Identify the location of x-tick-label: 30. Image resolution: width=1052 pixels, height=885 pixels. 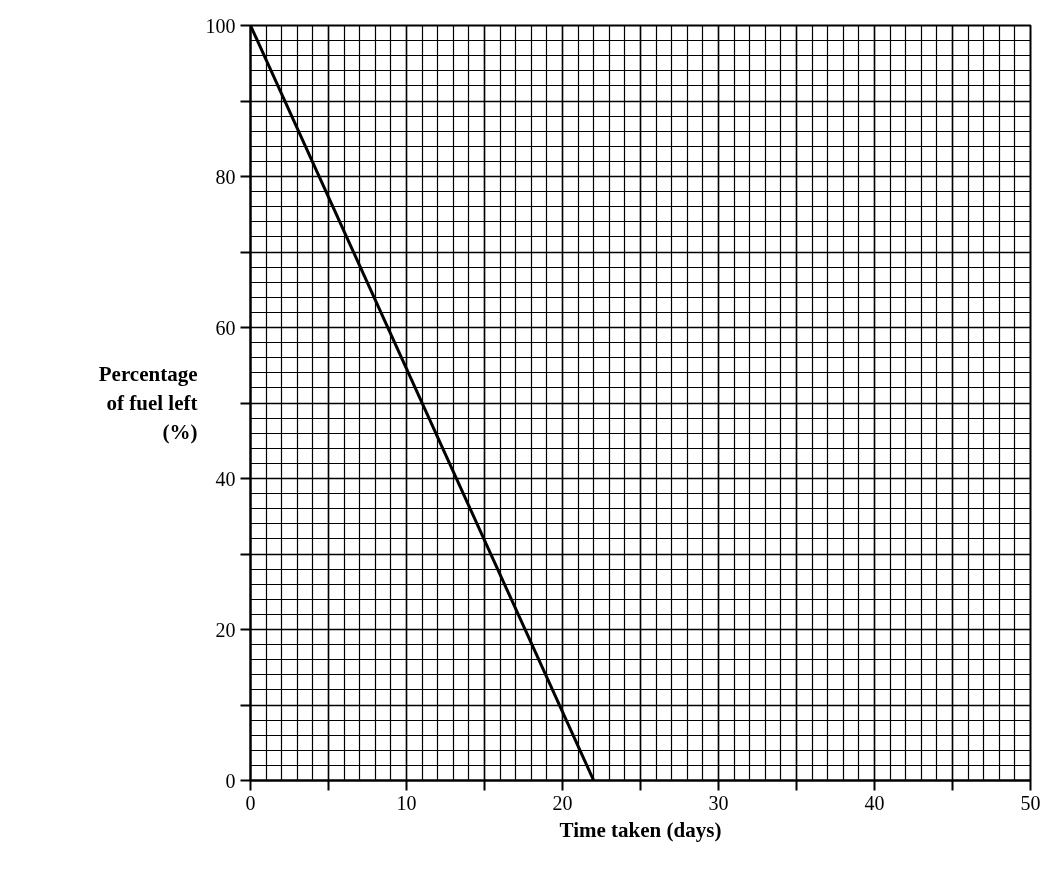
(718, 802).